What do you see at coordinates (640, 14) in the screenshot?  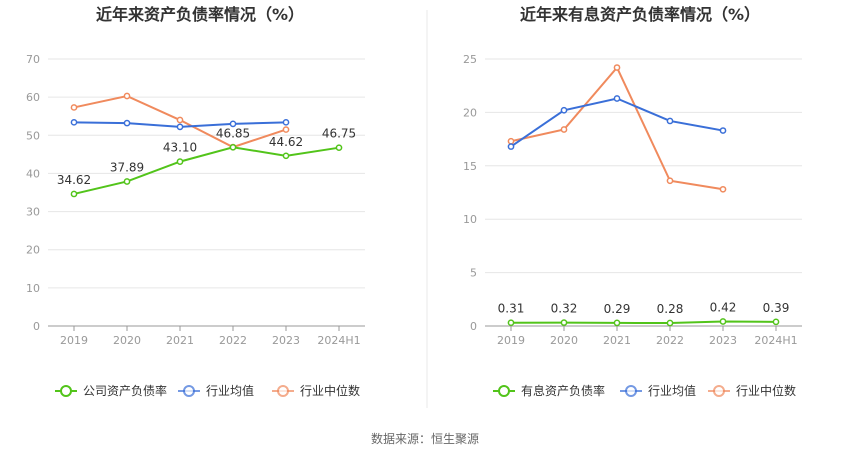 I see `chart-title: 近年来有息资产负债率情况（%）` at bounding box center [640, 14].